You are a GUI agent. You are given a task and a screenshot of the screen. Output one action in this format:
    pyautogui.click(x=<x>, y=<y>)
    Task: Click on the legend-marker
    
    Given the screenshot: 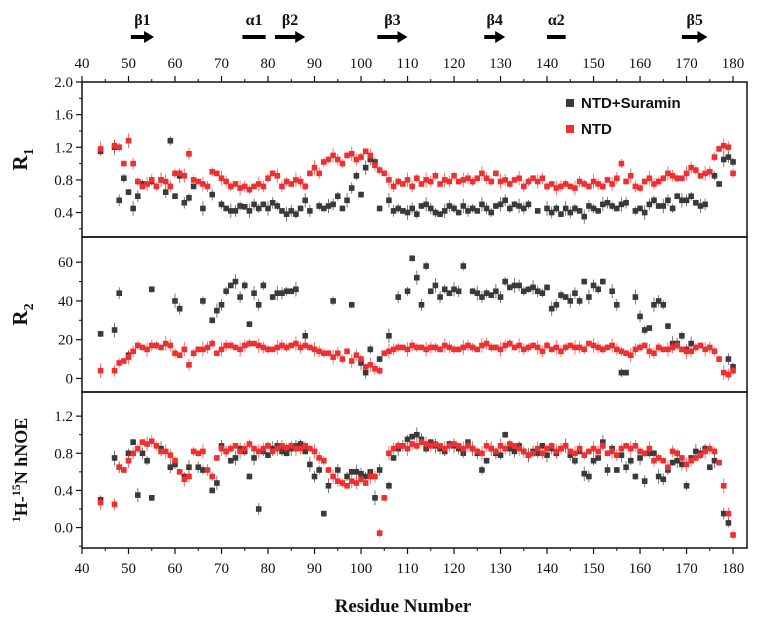 What is the action you would take?
    pyautogui.click(x=570, y=129)
    